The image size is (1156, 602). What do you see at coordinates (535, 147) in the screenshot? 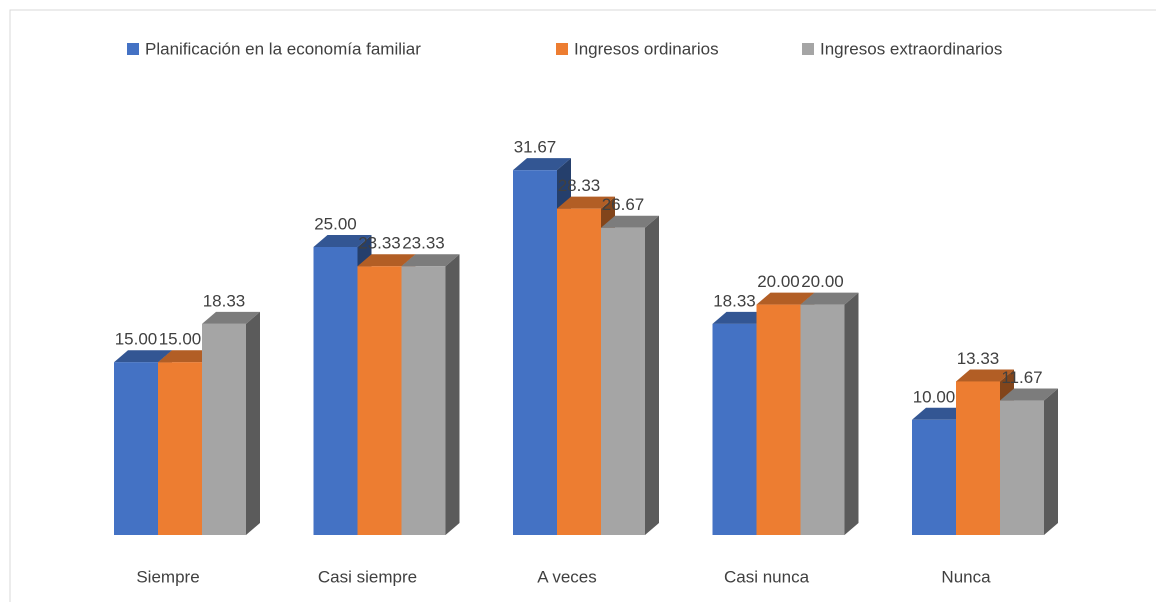
I see `data-label: 31.67` at bounding box center [535, 147].